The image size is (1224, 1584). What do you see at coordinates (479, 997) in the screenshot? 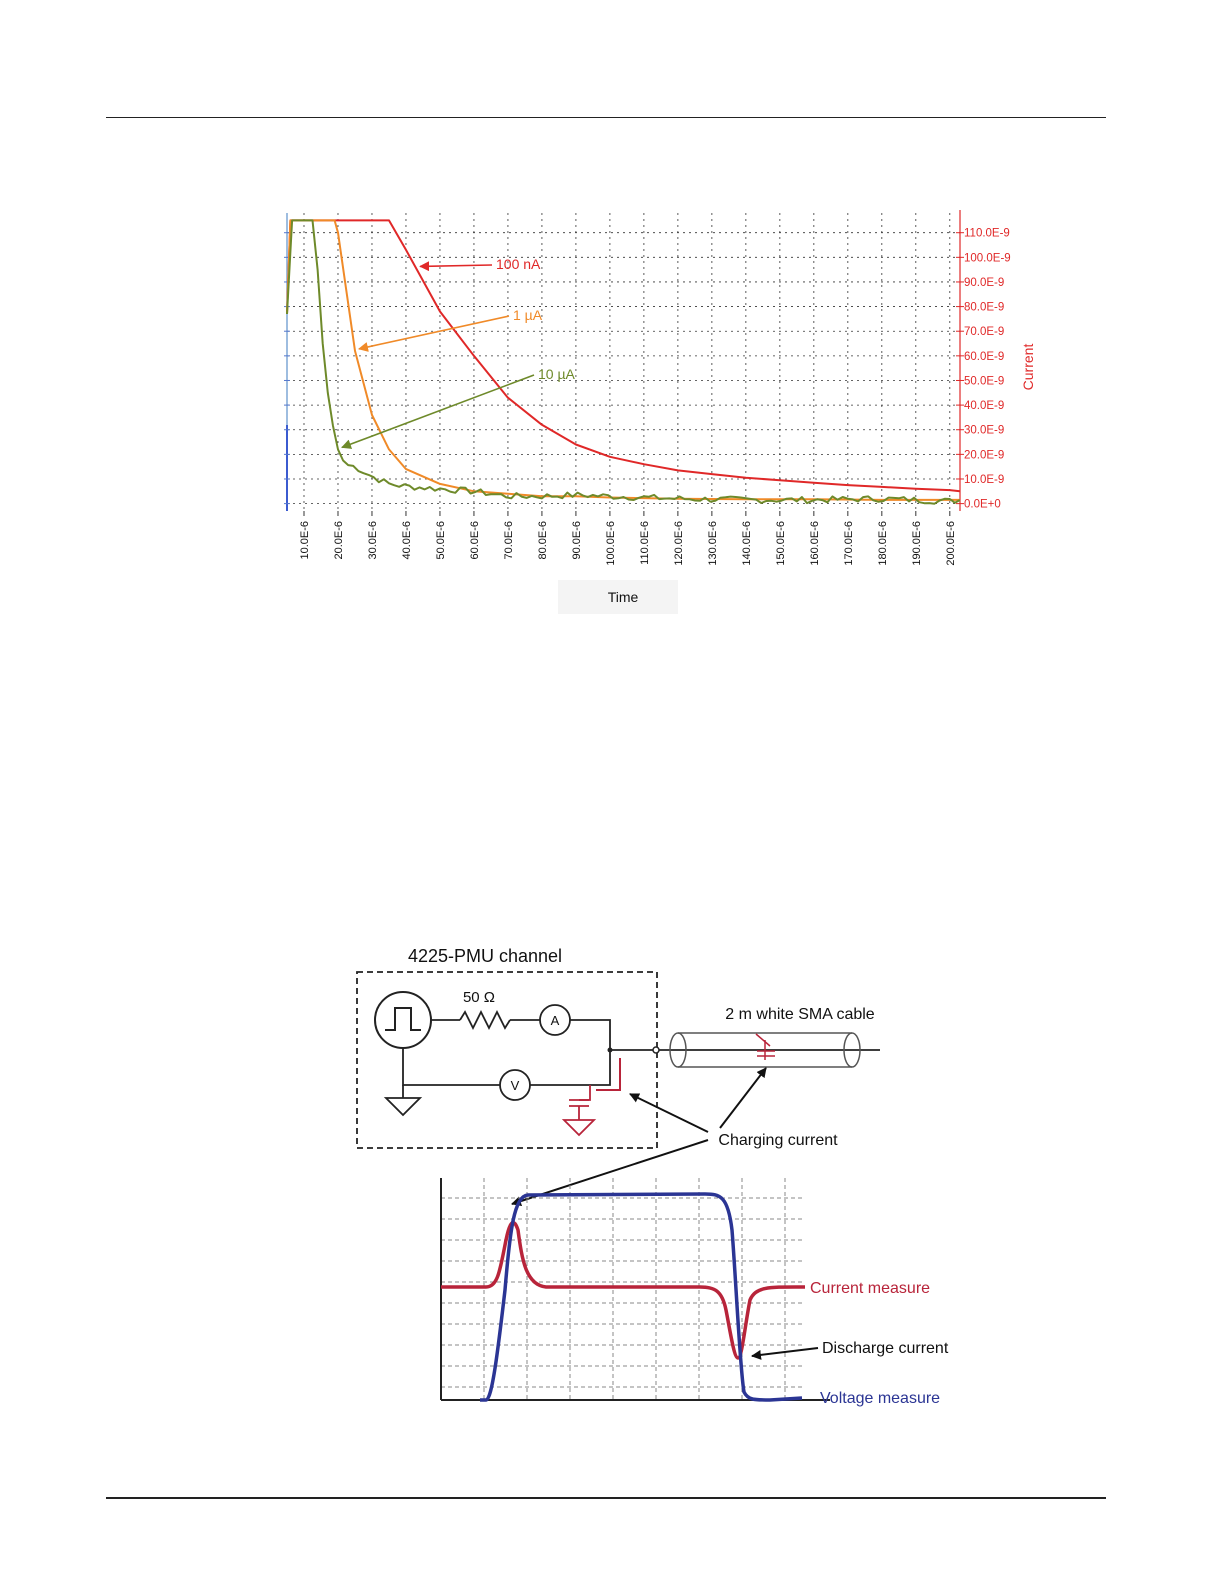
I see `resistor-label: 50 Ω` at bounding box center [479, 997].